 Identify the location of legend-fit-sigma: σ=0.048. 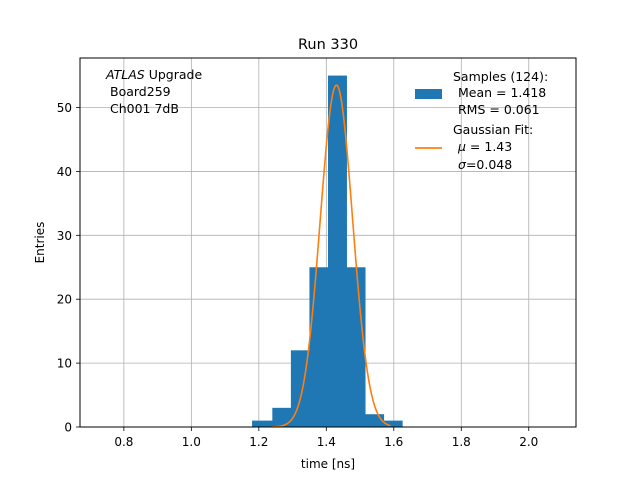
(485, 164).